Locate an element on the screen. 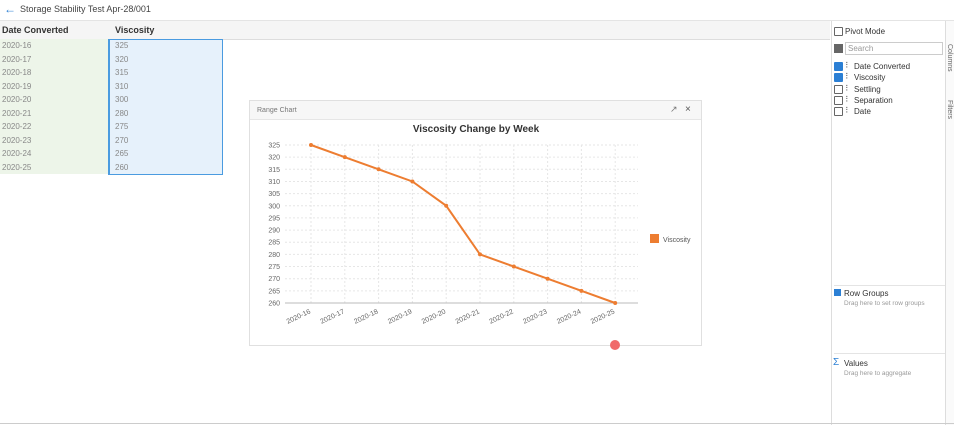 Image resolution: width=954 pixels, height=425 pixels. x-tick-label: 2020-19 is located at coordinates (400, 316).